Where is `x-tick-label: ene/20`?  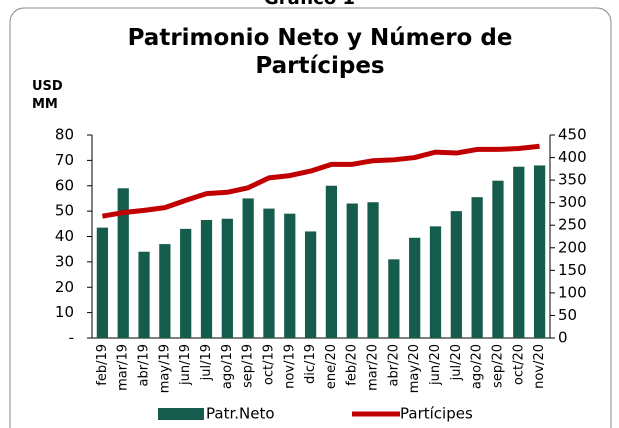
x-tick-label: ene/20 is located at coordinates (331, 366).